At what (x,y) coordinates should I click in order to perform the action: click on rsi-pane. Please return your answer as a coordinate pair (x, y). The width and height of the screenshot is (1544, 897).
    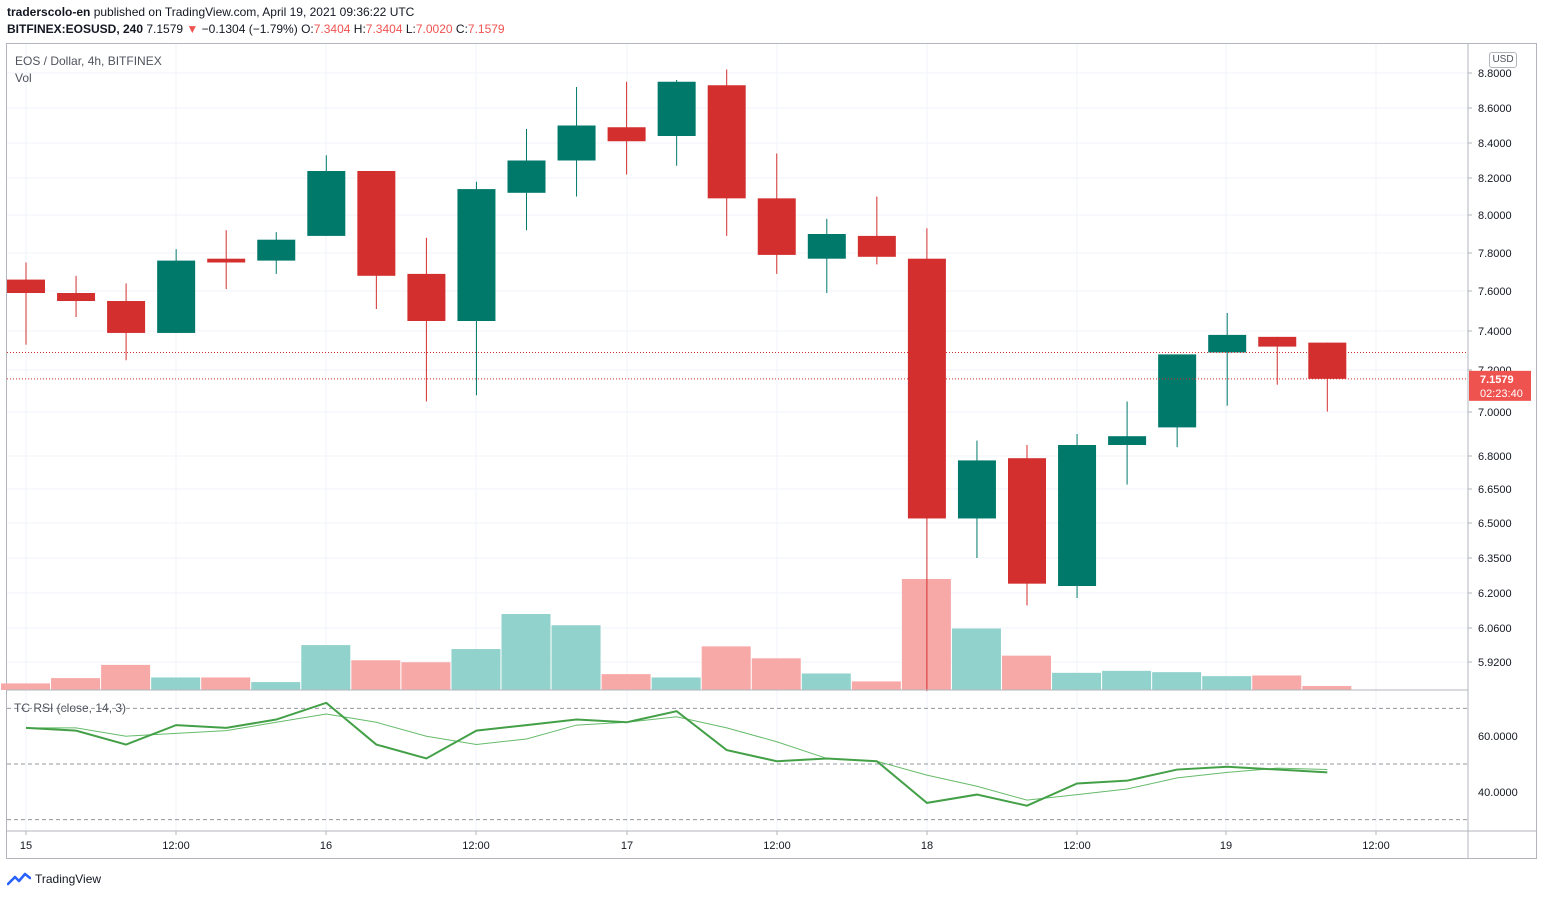
    Looking at the image, I should click on (737, 761).